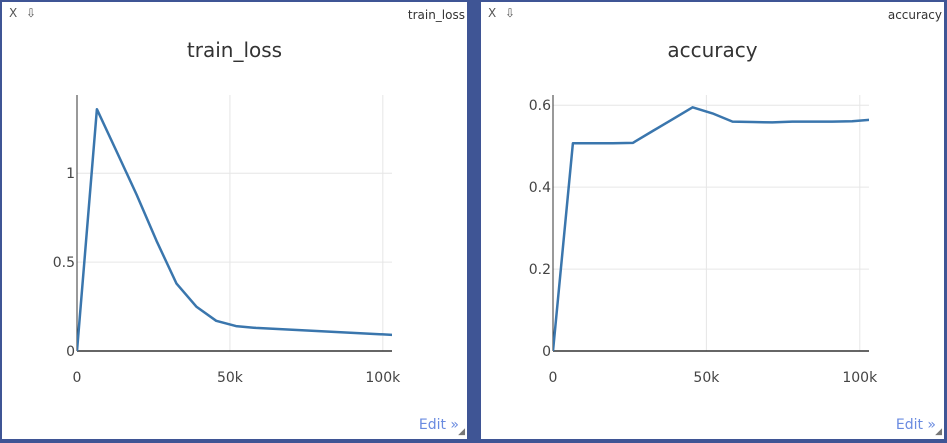 This screenshot has height=443, width=947. Describe the element at coordinates (64, 263) in the screenshot. I see `y-tick-label: 0.5` at that location.